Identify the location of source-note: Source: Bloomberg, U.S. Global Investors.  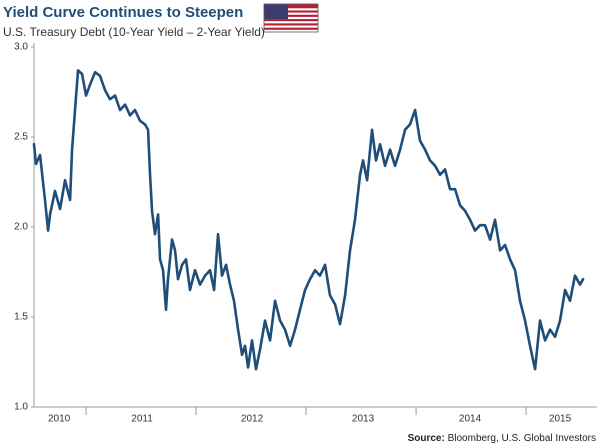
(502, 438).